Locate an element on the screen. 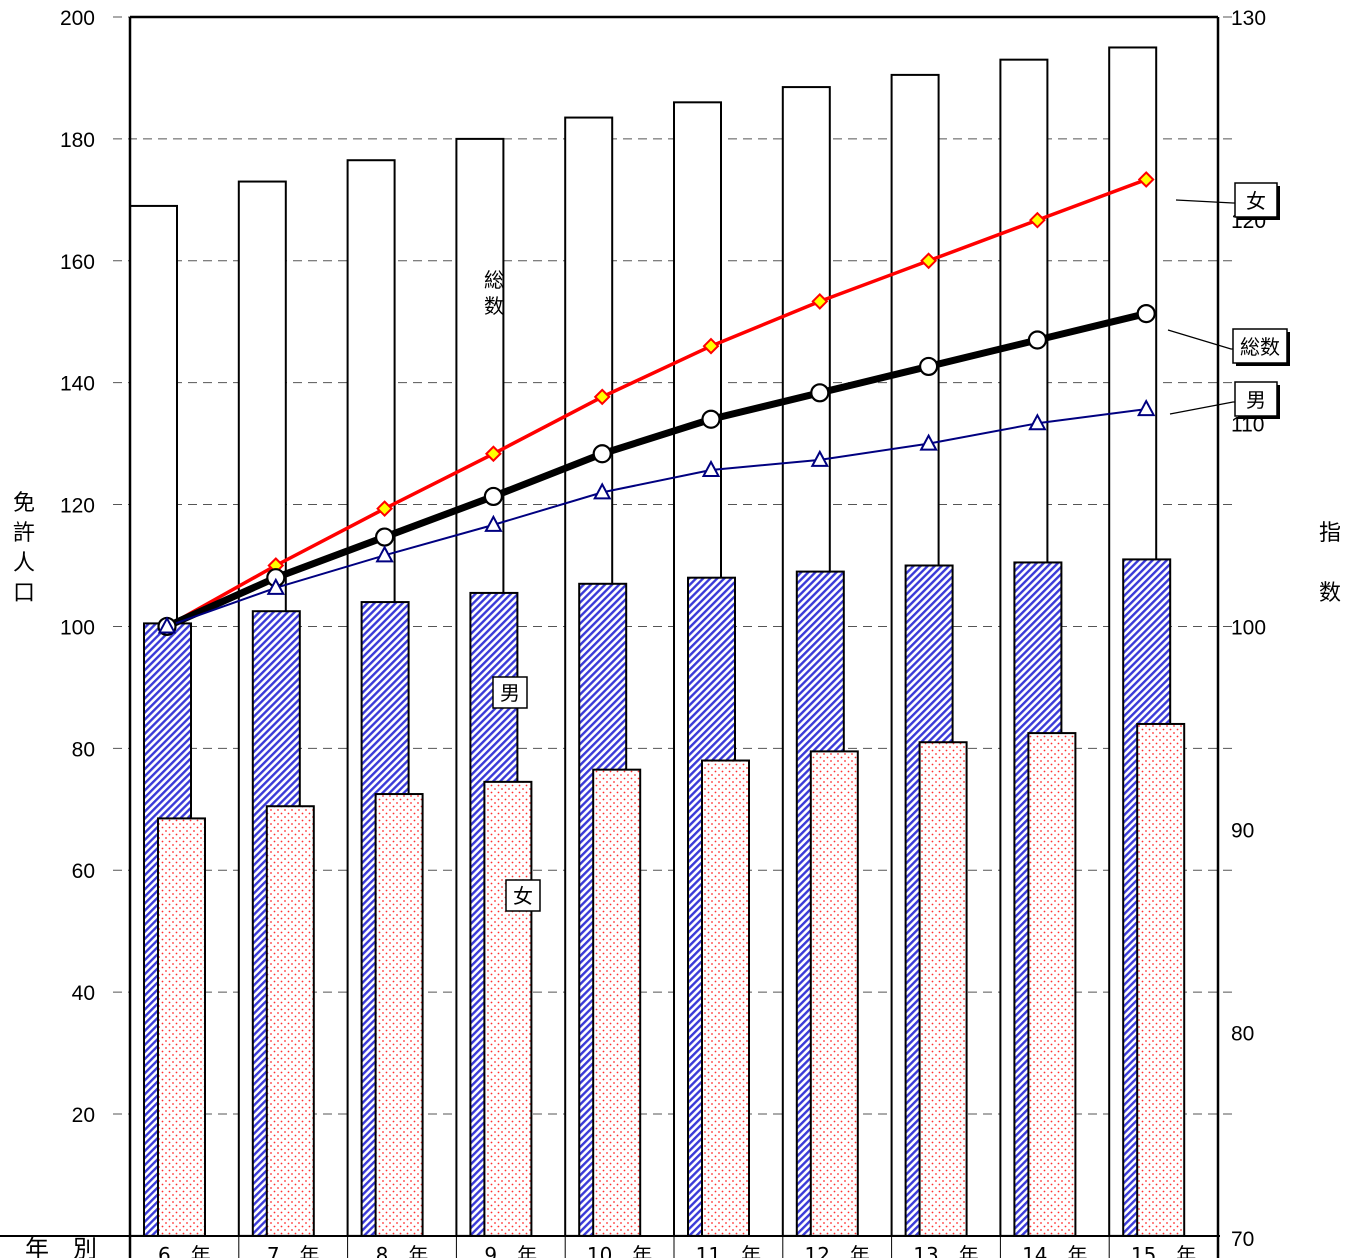 This screenshot has width=1357, height=1258. row-header-label: 年 別 is located at coordinates (61, 1246).